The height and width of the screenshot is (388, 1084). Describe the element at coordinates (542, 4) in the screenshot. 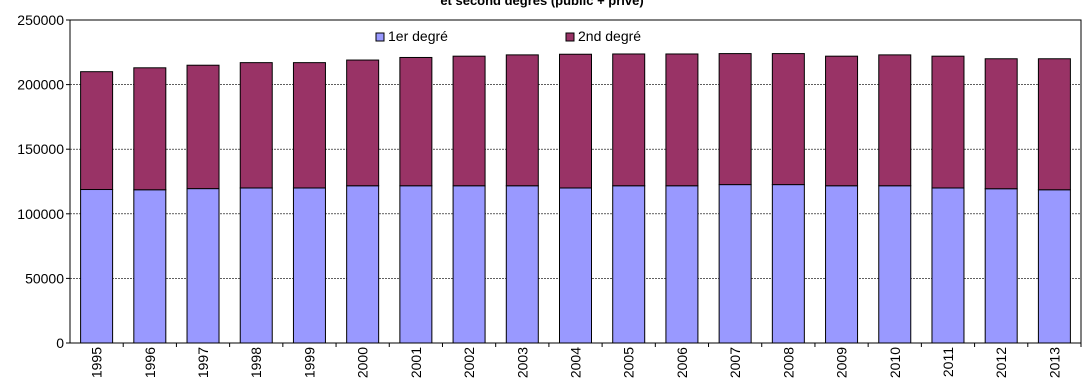

I see `chart-title: et second degrés (public + privé)` at that location.